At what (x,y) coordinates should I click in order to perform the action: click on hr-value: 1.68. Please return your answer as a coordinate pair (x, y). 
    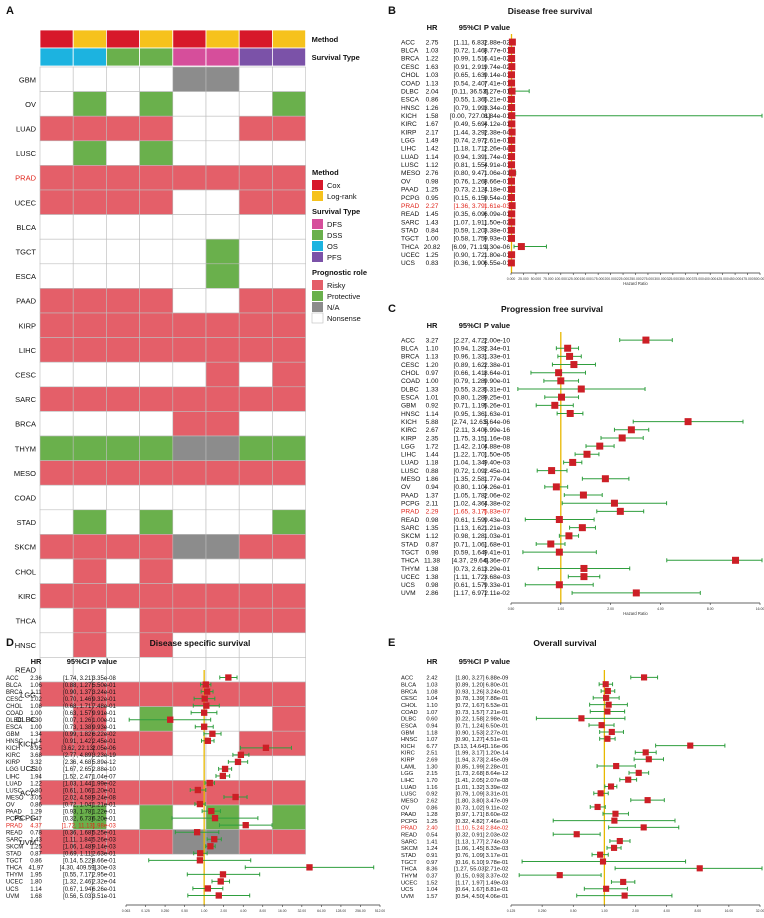
    Looking at the image, I should click on (36, 897).